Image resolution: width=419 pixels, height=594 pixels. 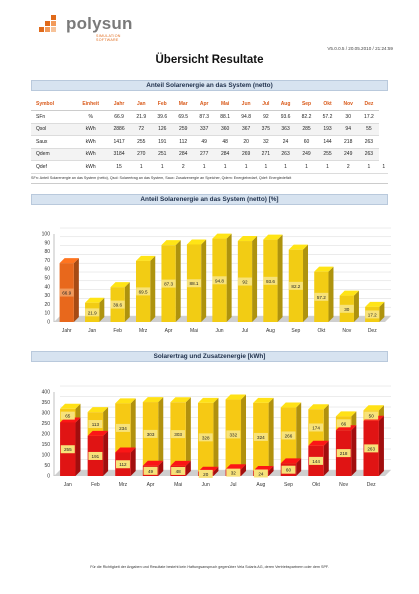 What do you see at coordinates (381, 445) in the screenshot?
I see `bar-bottom-11-side` at bounding box center [381, 445].